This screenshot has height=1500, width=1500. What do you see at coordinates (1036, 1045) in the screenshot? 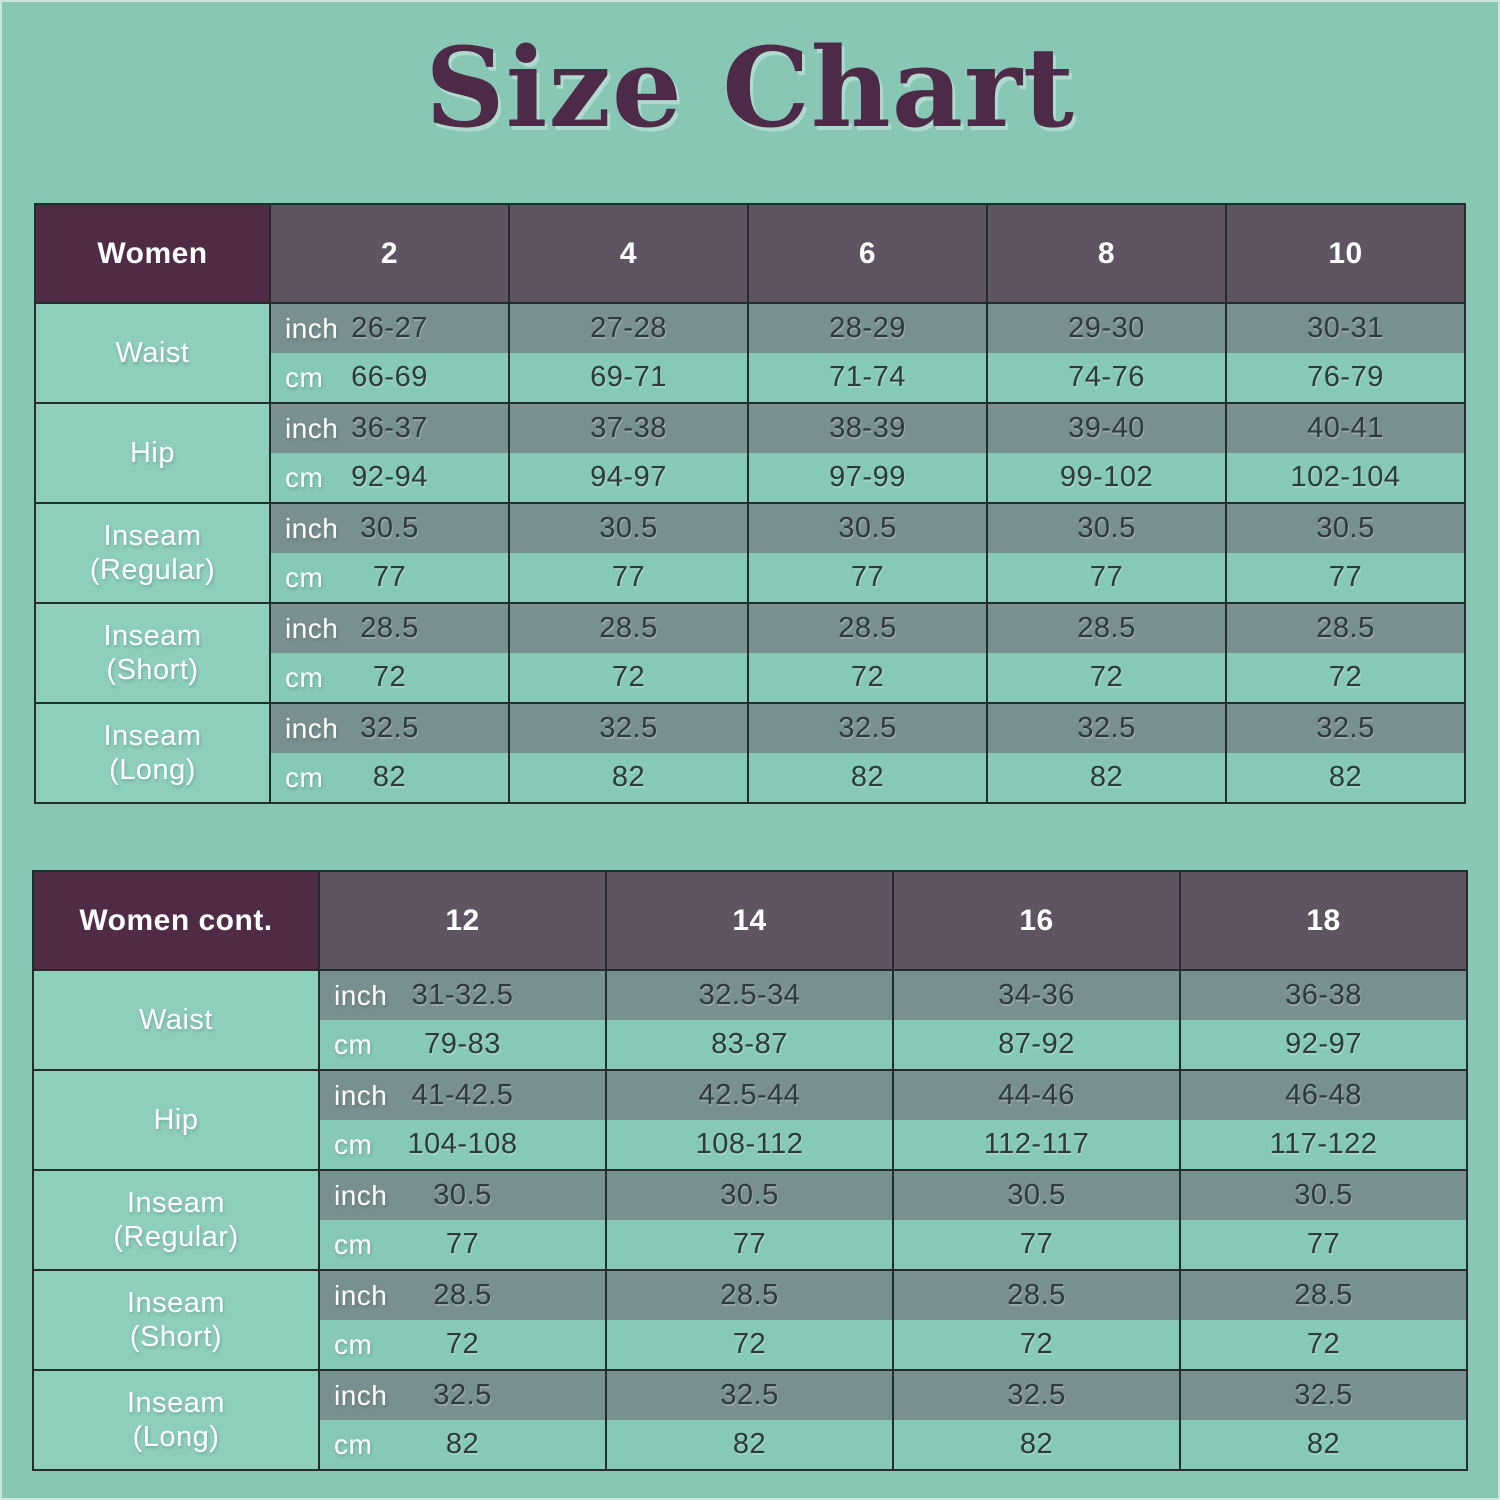
I see `value-cell: 87-92` at bounding box center [1036, 1045].